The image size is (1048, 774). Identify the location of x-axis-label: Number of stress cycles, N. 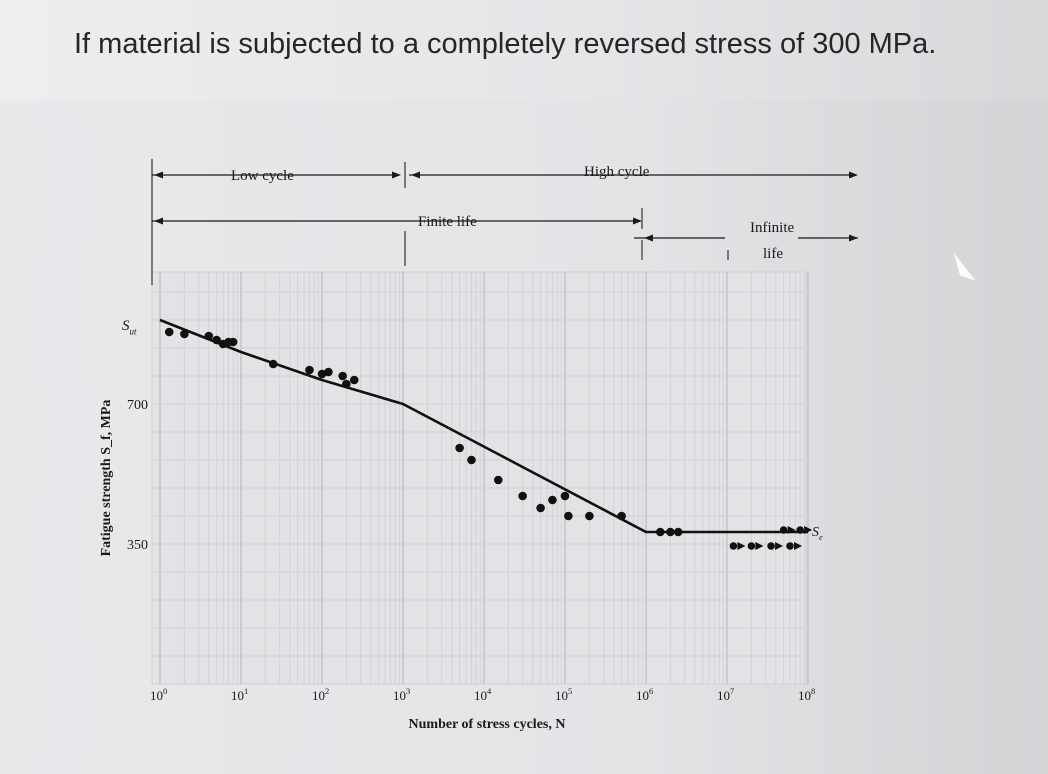
(487, 724).